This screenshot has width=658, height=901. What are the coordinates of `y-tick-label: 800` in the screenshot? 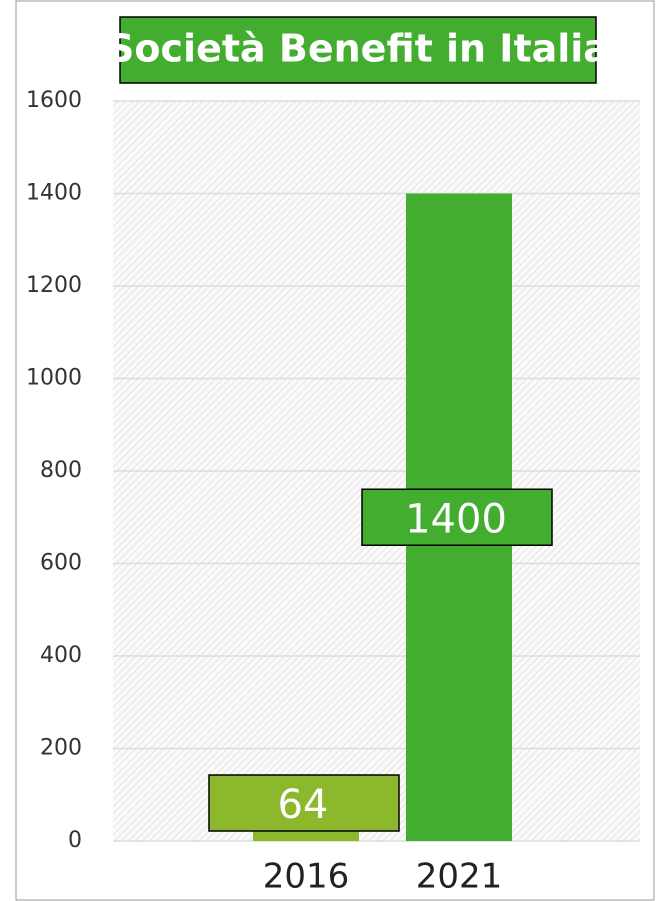 It's located at (61, 470).